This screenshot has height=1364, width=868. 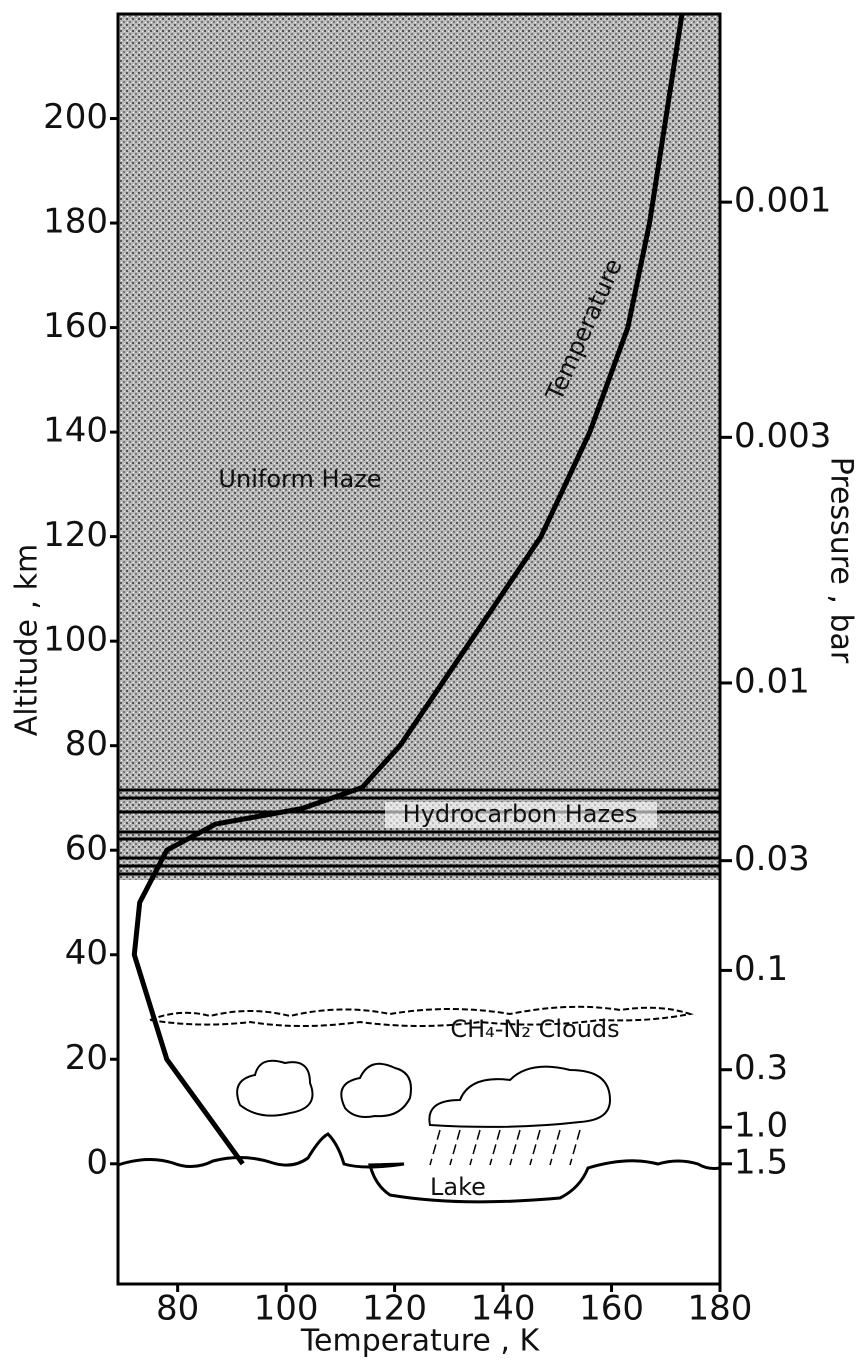 I want to click on annotation: Hydrocarbon Hazes, so click(x=520, y=814).